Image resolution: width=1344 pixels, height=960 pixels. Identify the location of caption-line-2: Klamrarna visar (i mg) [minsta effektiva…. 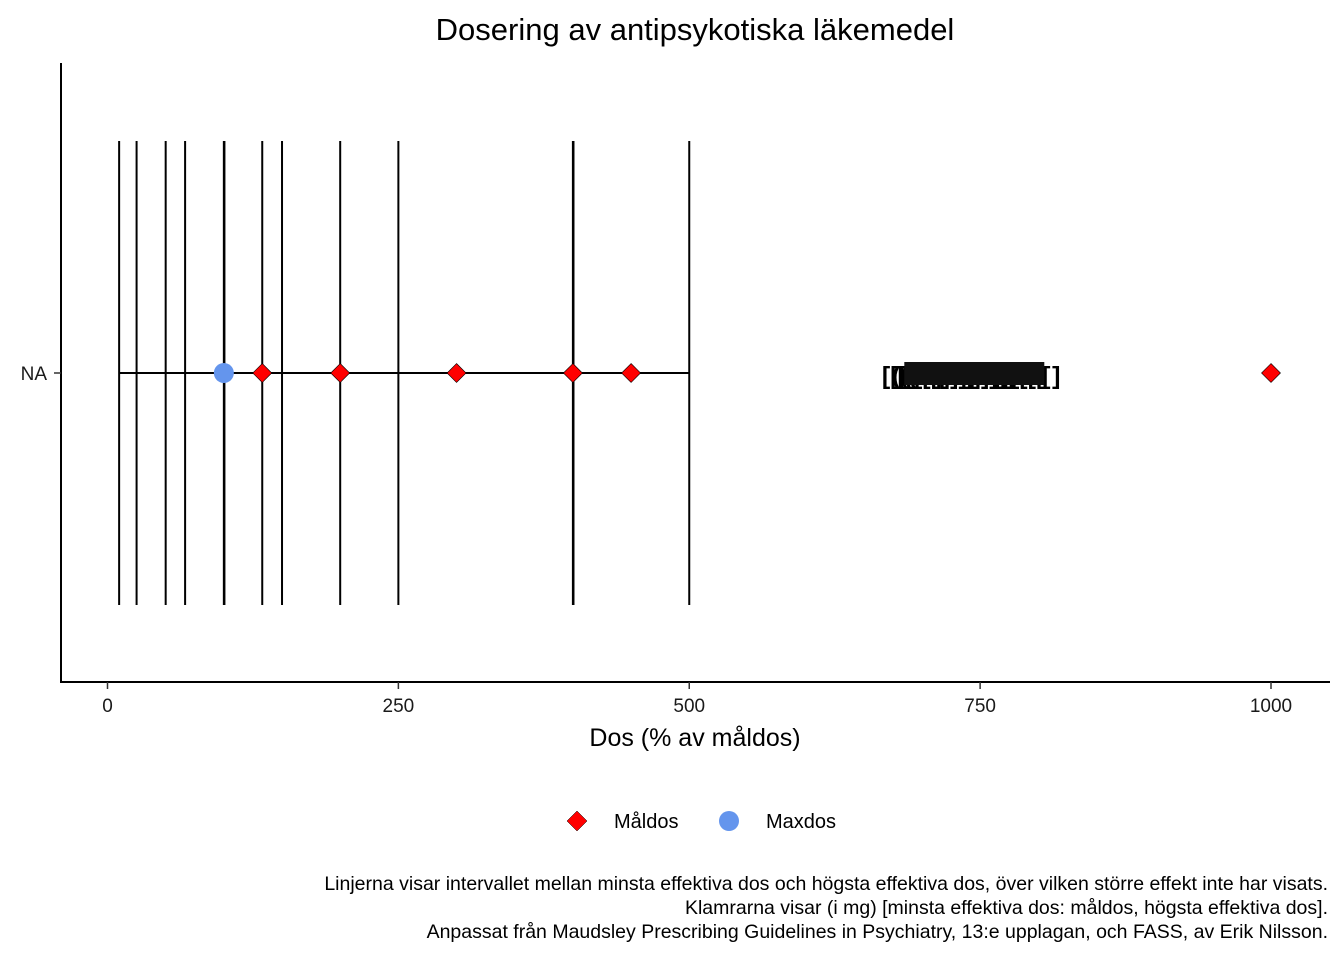
(1006, 908).